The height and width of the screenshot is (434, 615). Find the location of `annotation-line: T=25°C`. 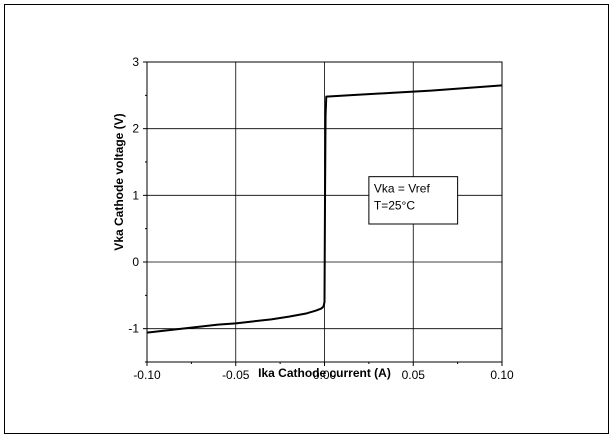

annotation-line: T=25°C is located at coordinates (394, 206).